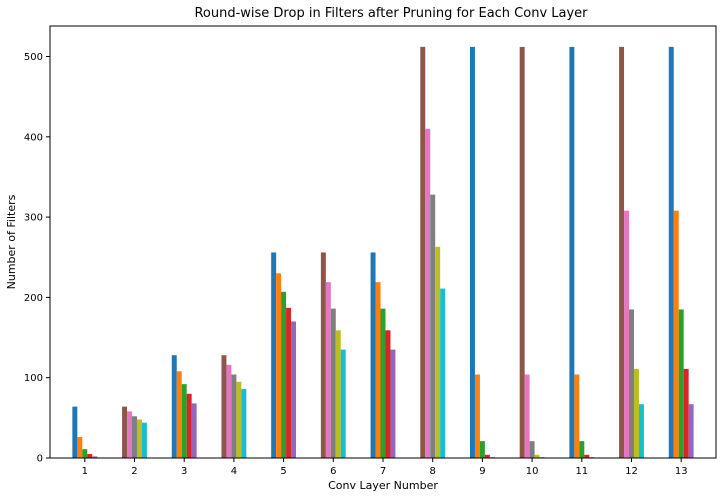 The width and height of the screenshot is (724, 500). Describe the element at coordinates (581, 471) in the screenshot. I see `x-tick-label: 11` at that location.